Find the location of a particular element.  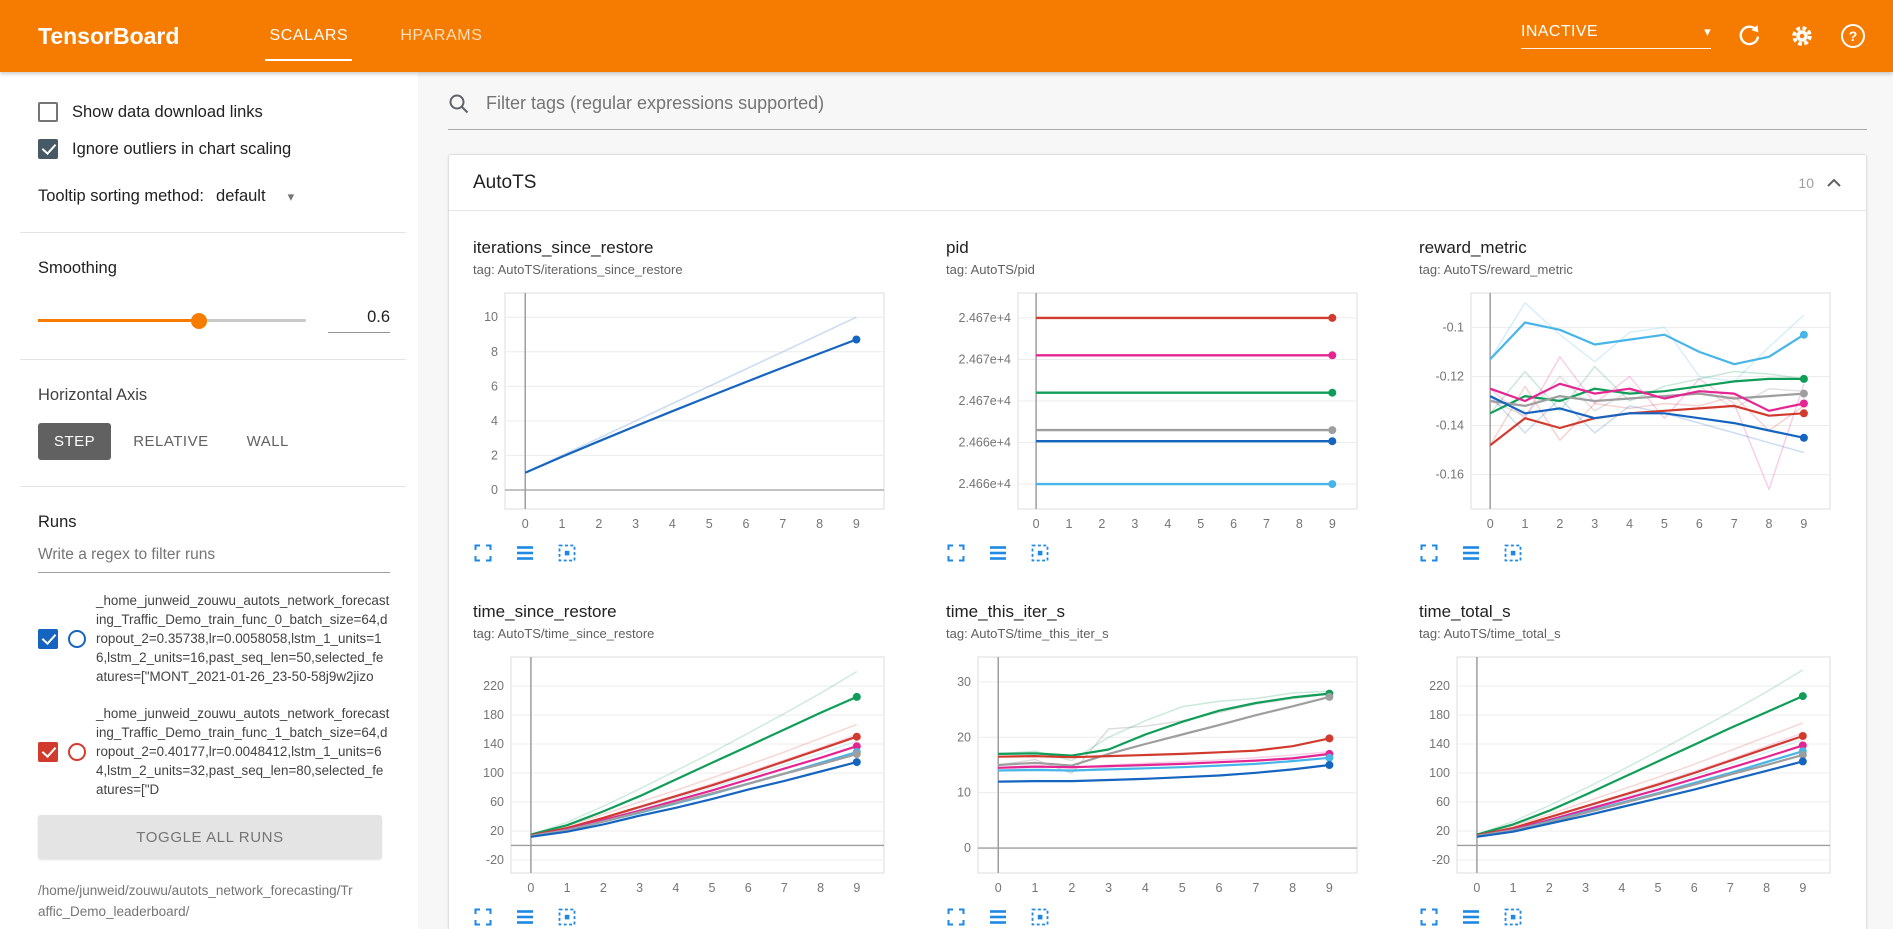

run-status-select: INACTIVE ▾ is located at coordinates (1616, 36).